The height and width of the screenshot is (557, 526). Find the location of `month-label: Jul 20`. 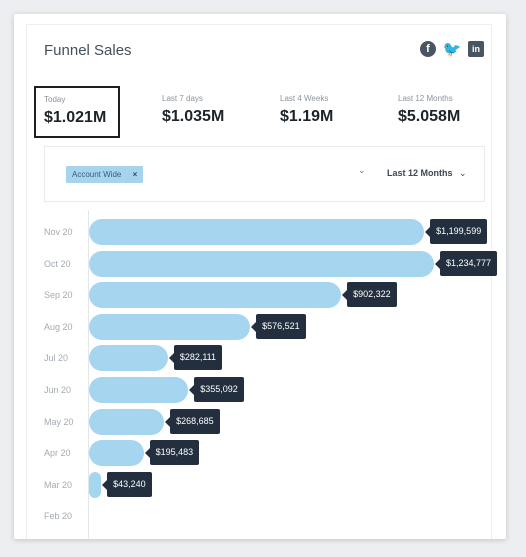

month-label: Jul 20 is located at coordinates (56, 358).